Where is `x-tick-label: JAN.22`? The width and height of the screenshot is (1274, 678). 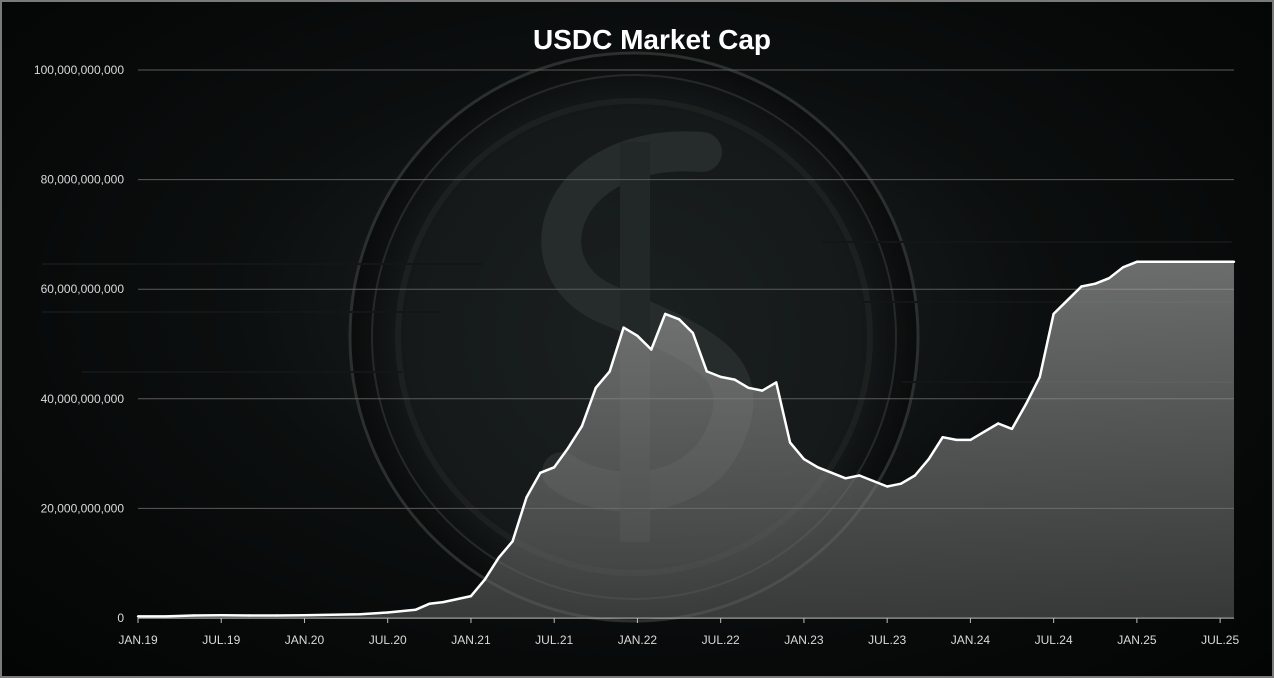
x-tick-label: JAN.22 is located at coordinates (638, 640).